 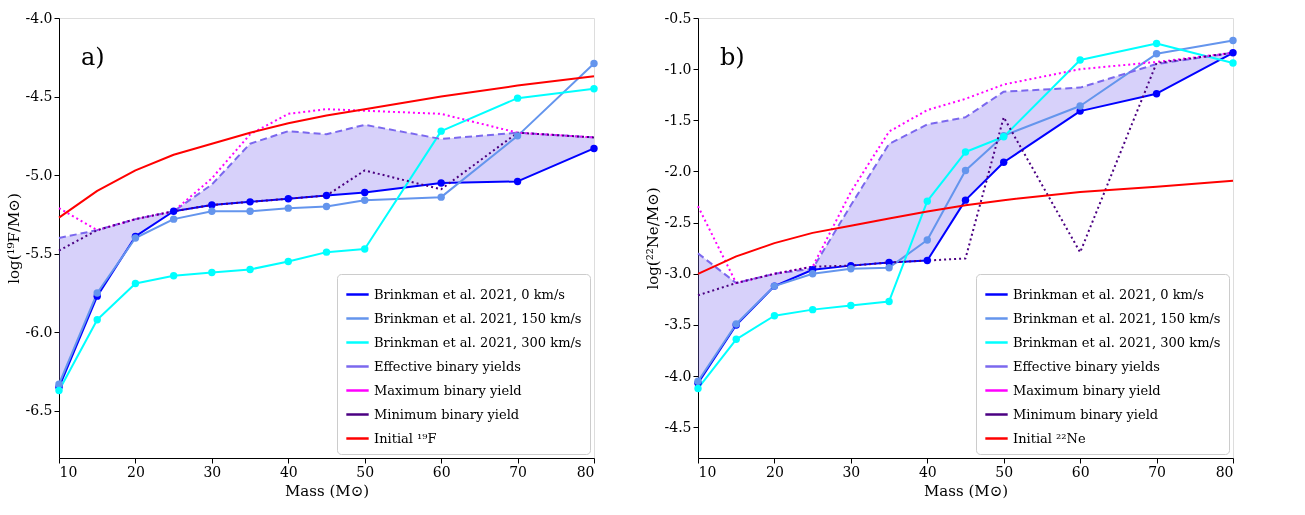 I want to click on y-tick-label: -2.0, so click(x=678, y=170).